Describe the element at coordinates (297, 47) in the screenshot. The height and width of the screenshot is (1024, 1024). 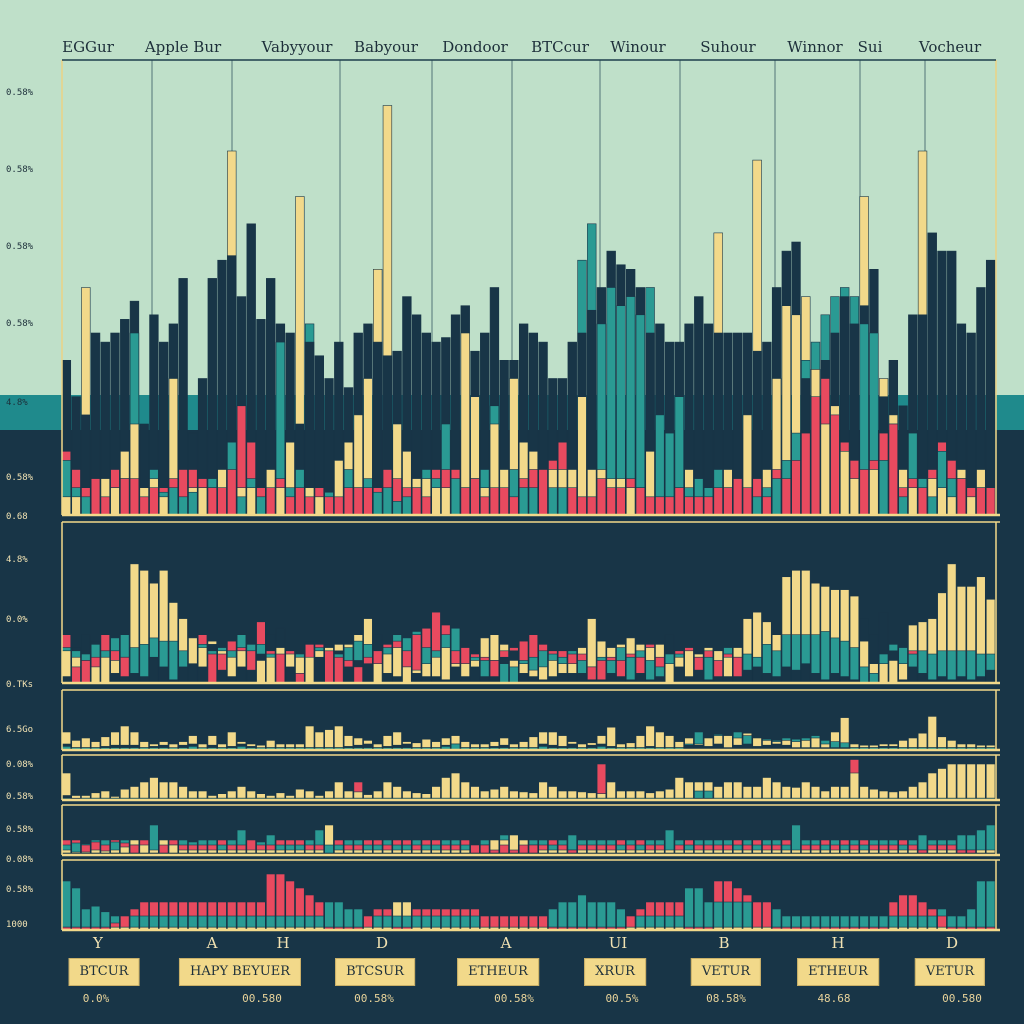
I see `top-label: Vabyyour` at that location.